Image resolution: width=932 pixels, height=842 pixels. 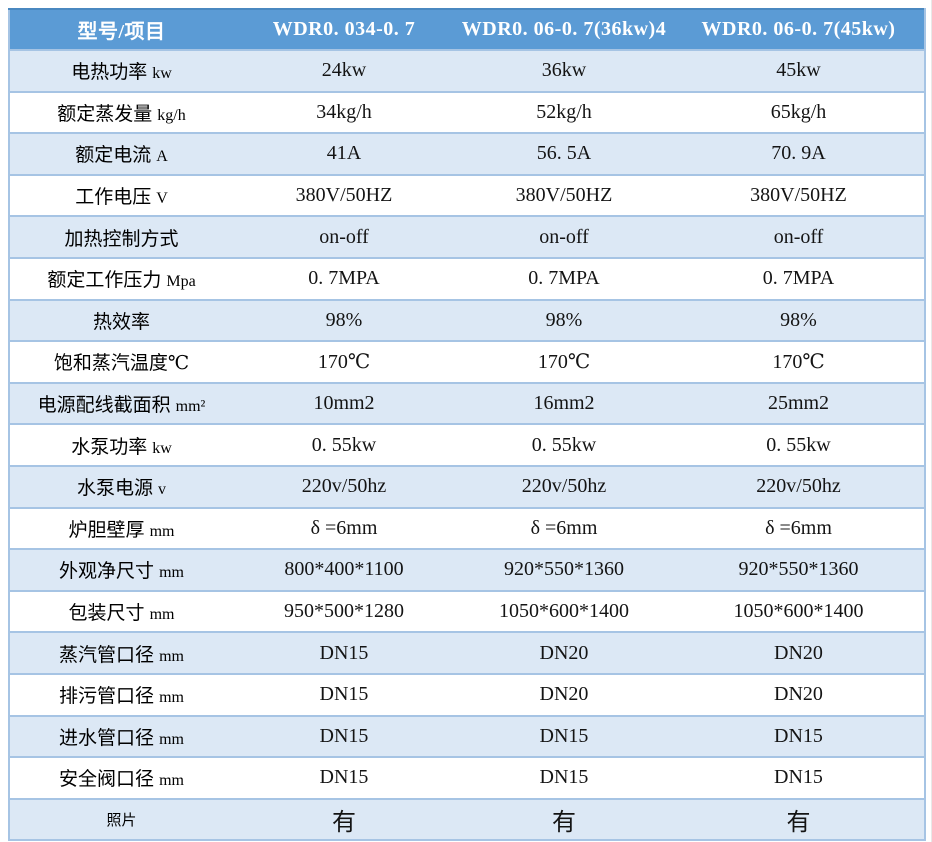 What do you see at coordinates (181, 282) in the screenshot?
I see `spec-label-unit: Mpa` at bounding box center [181, 282].